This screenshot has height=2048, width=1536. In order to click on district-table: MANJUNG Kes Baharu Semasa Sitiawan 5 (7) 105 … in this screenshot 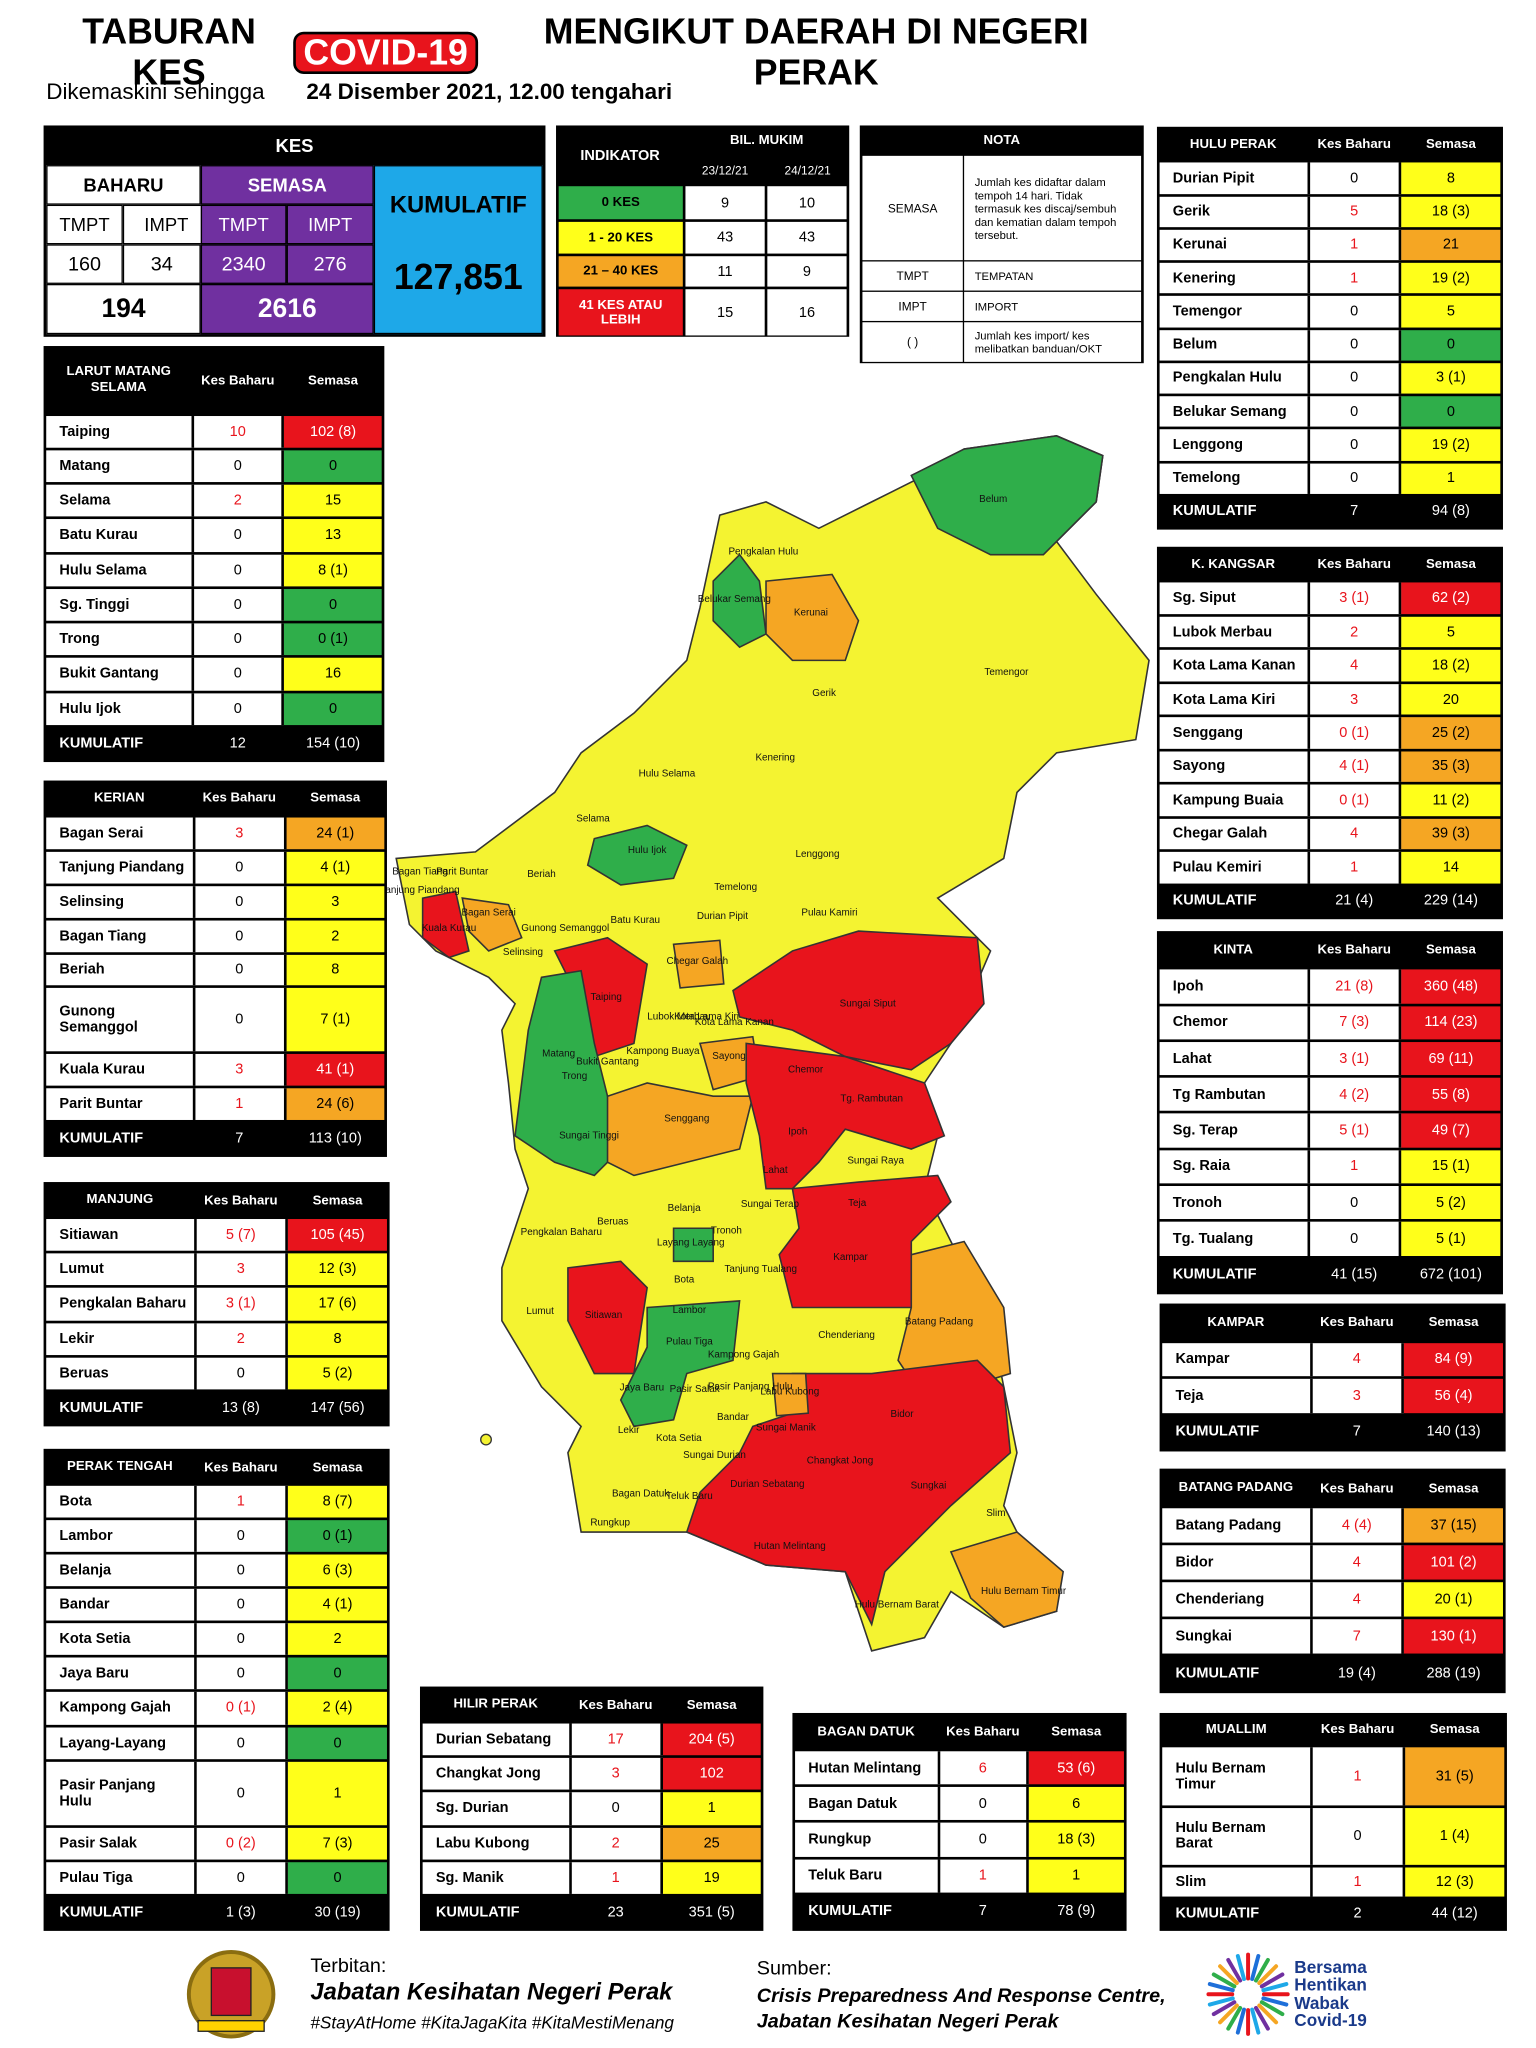, I will do `click(216, 1304)`.